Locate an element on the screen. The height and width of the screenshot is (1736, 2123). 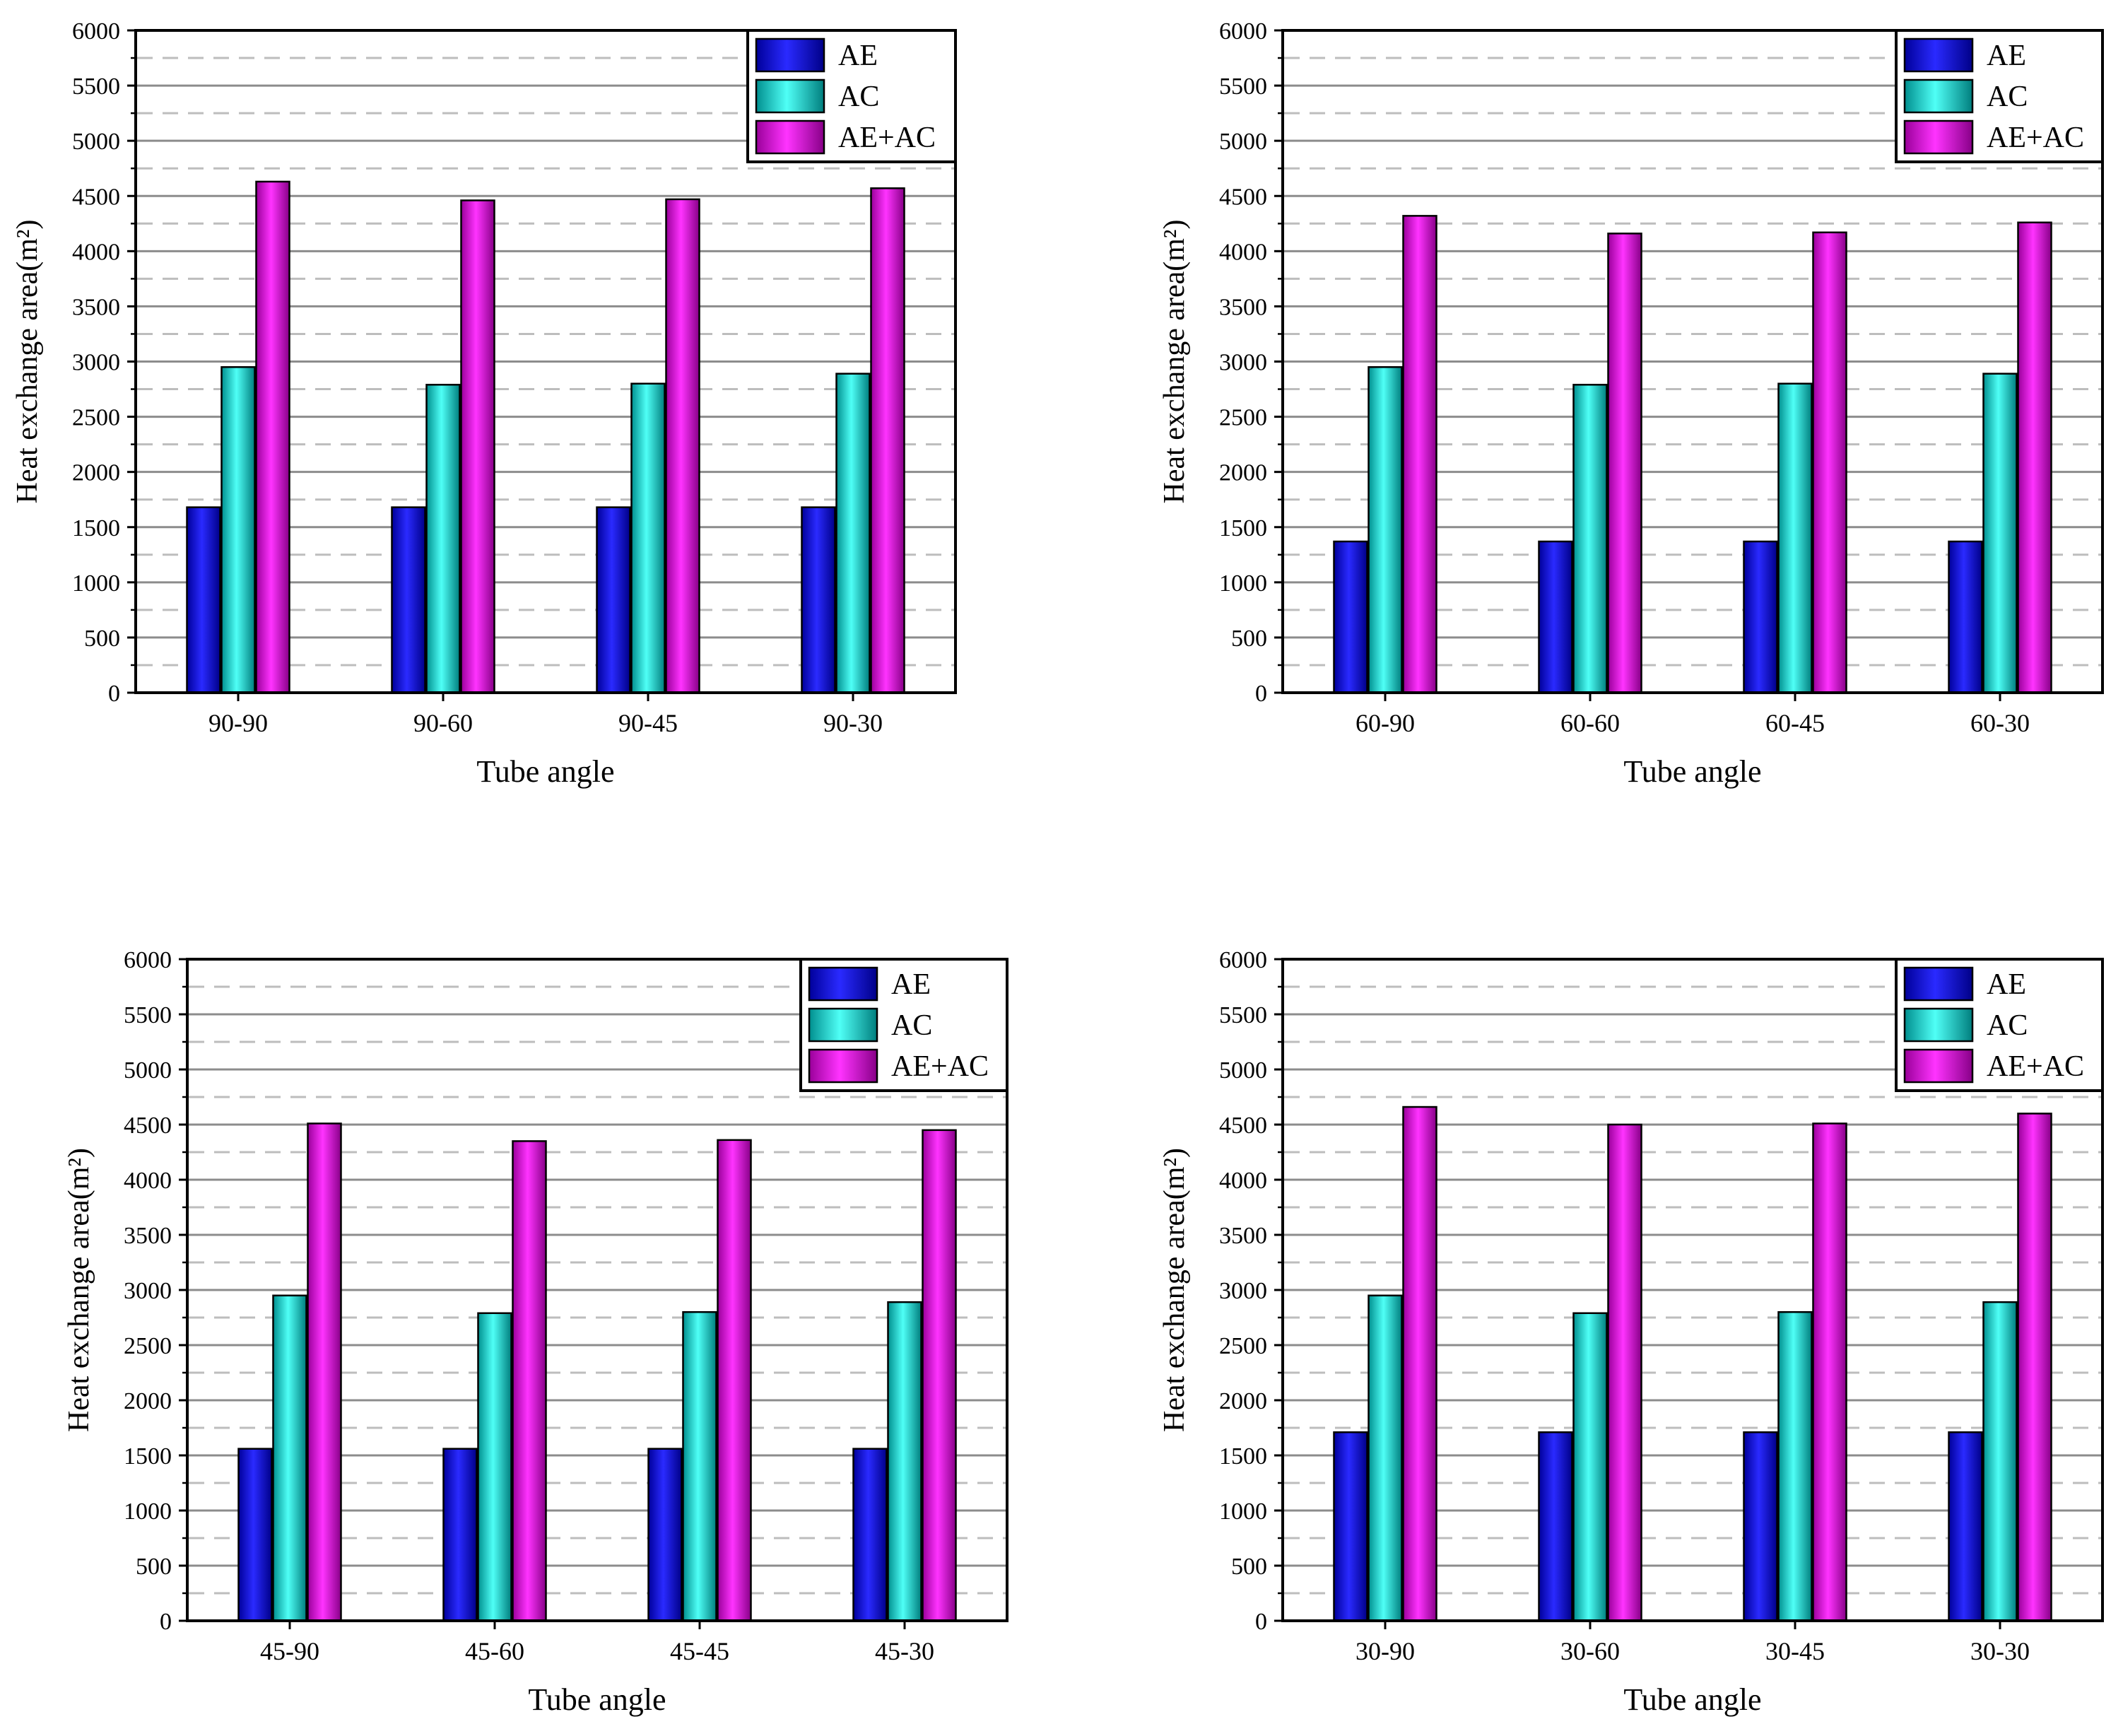
y-tick-label: 1000 is located at coordinates (96, 583).